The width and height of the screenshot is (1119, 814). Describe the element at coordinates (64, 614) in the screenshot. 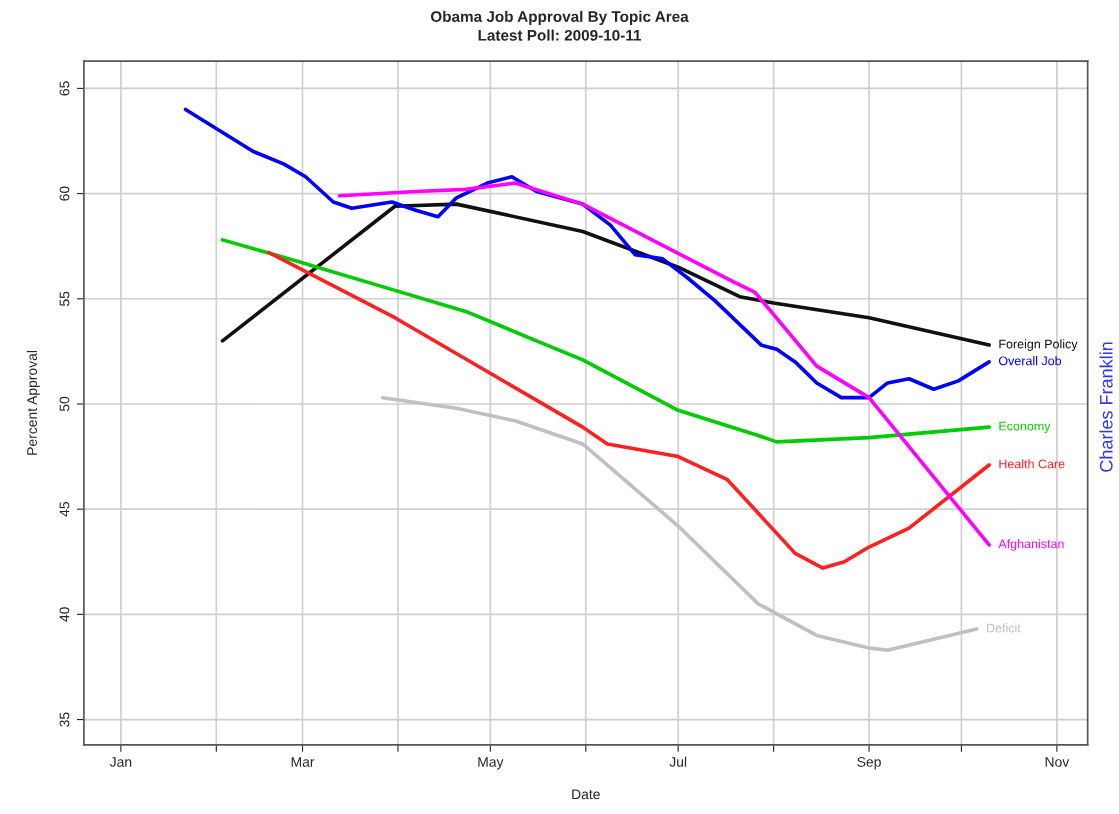

I see `y-tick-label: 40` at that location.